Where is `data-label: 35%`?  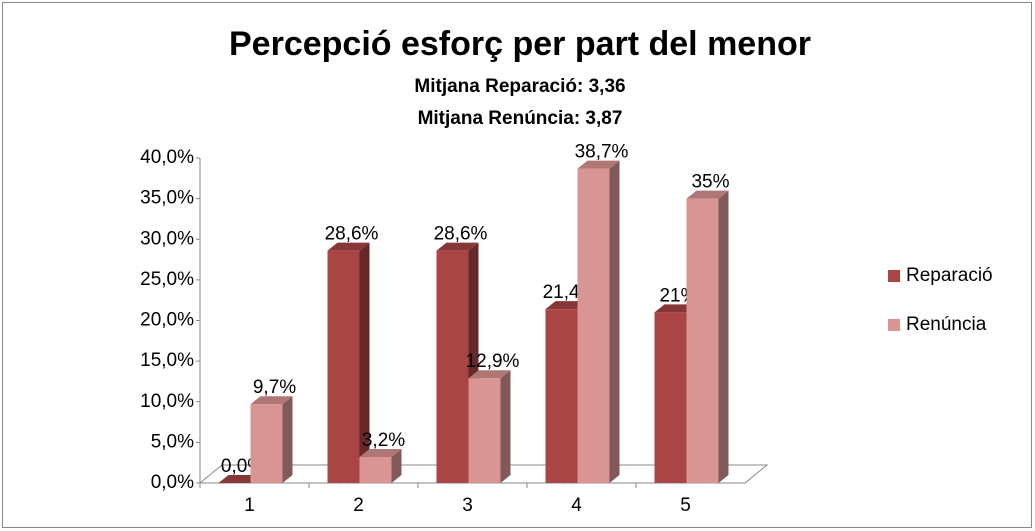 data-label: 35% is located at coordinates (710, 182).